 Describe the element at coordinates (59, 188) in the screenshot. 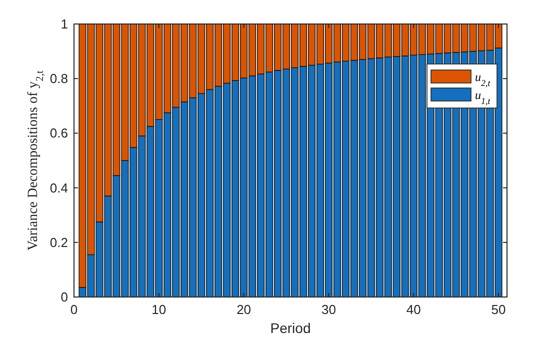

I see `y-tick-label: 0.4` at that location.